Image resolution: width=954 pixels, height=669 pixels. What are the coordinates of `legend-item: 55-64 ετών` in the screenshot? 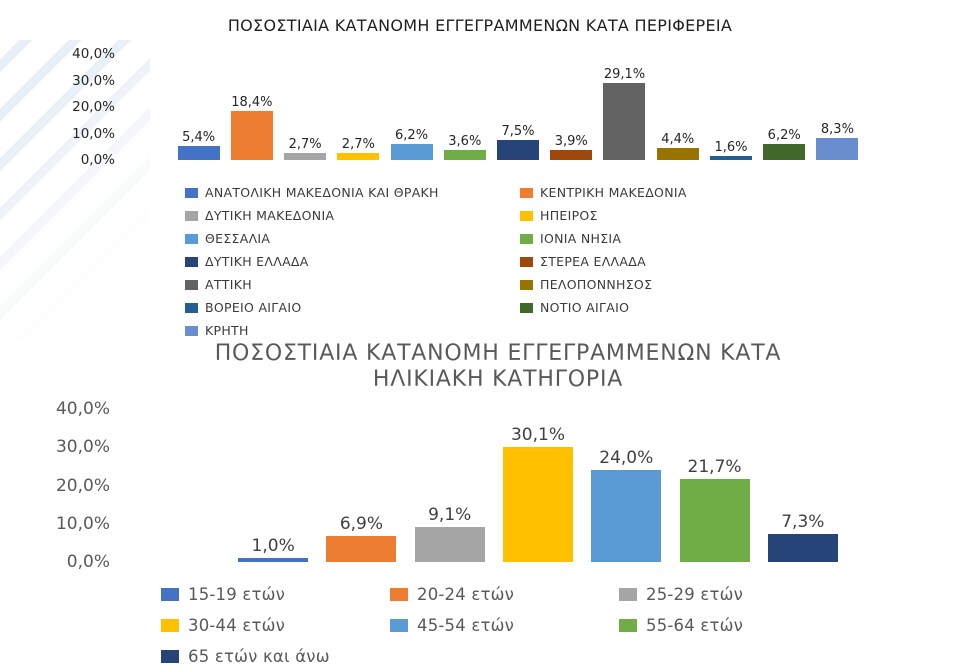 It's located at (733, 625).